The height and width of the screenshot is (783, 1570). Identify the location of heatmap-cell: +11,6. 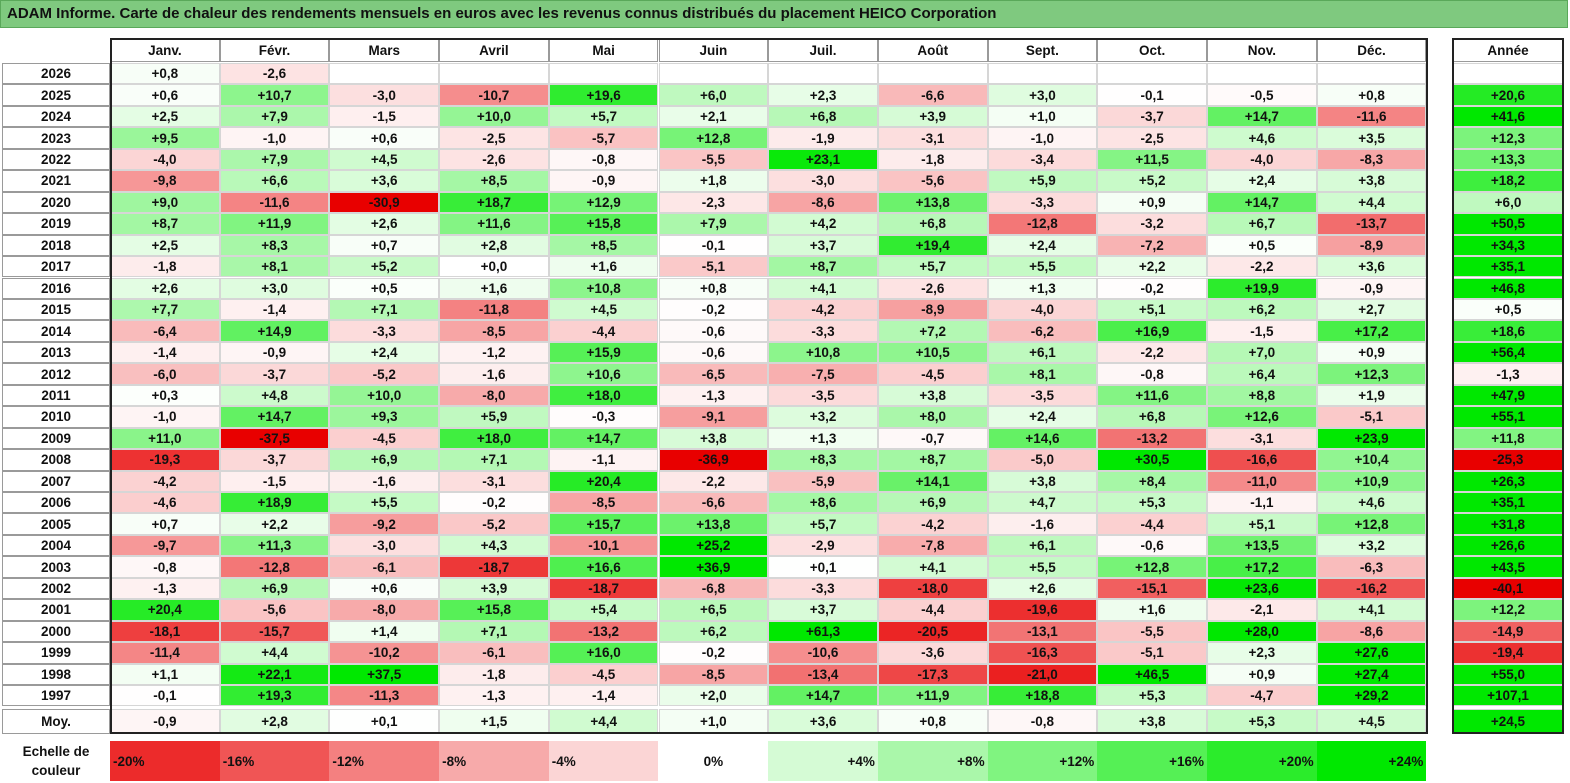
(1152, 395).